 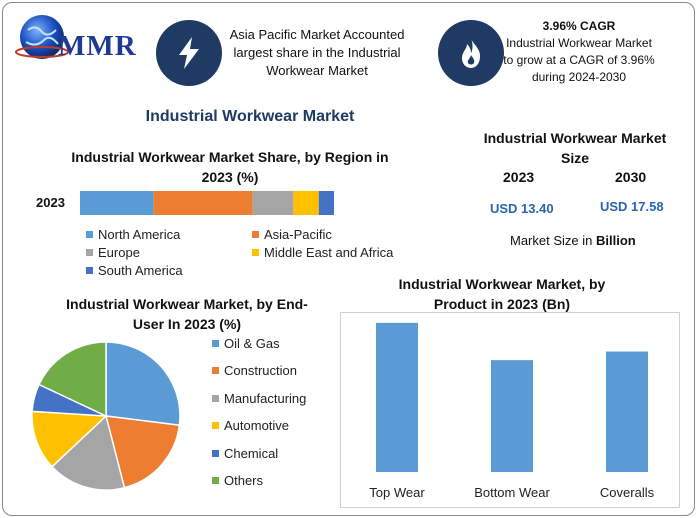 I want to click on pie-slice-construction, so click(x=142, y=452).